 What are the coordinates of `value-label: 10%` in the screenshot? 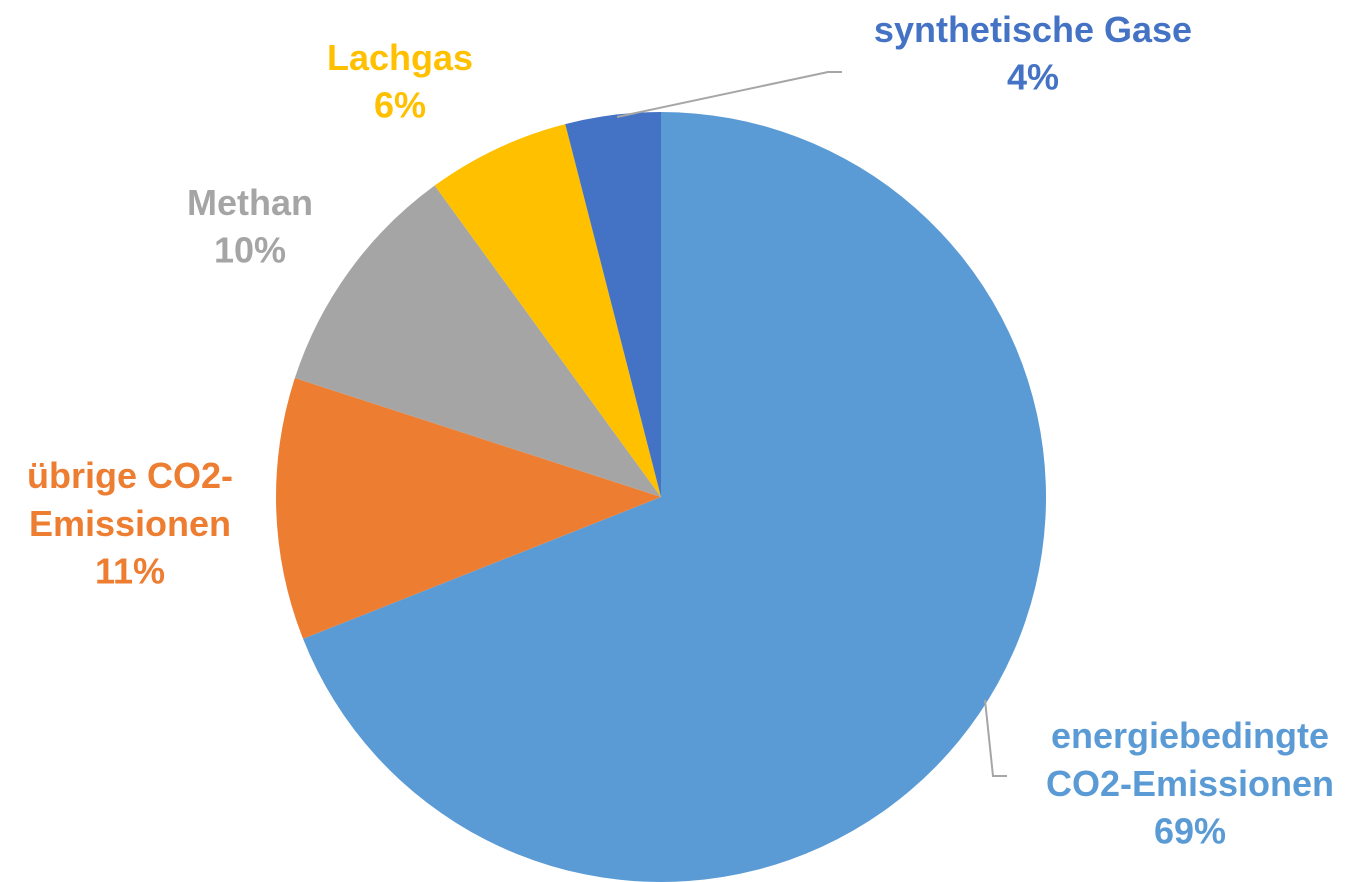 It's located at (250, 250).